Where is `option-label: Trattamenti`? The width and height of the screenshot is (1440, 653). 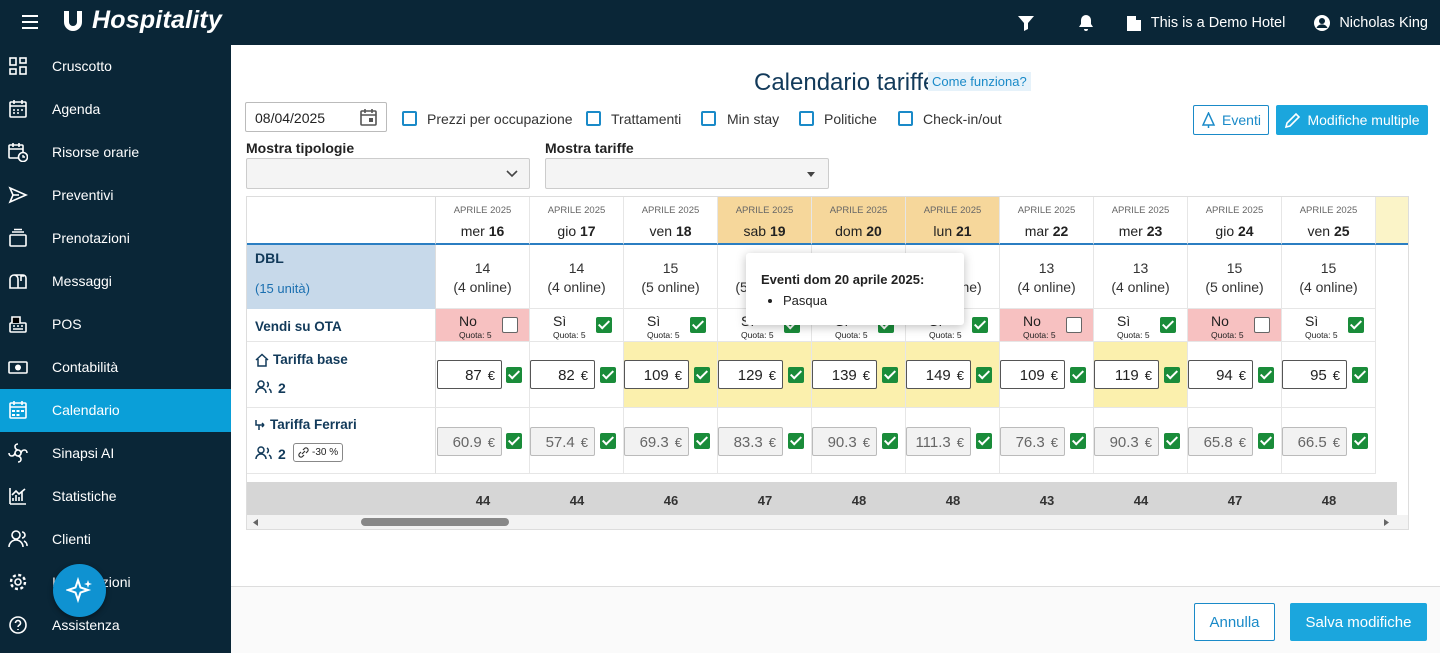
option-label: Trattamenti is located at coordinates (646, 119).